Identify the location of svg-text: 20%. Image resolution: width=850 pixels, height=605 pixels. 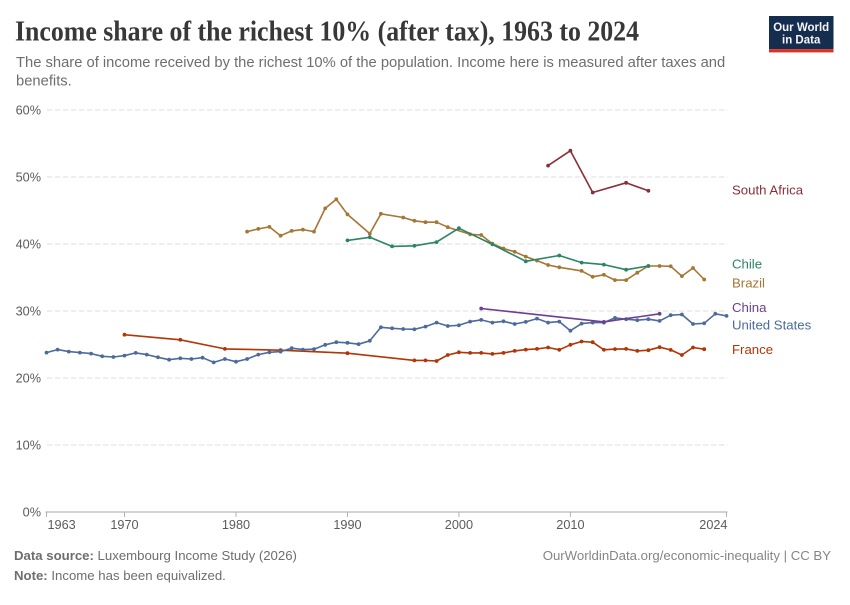
(28, 379).